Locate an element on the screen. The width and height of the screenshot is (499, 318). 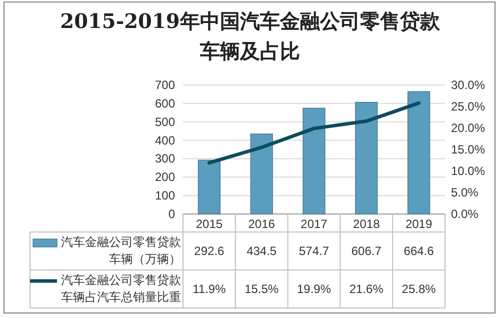
y2-tick-label: 5.0% is located at coordinates (465, 193).